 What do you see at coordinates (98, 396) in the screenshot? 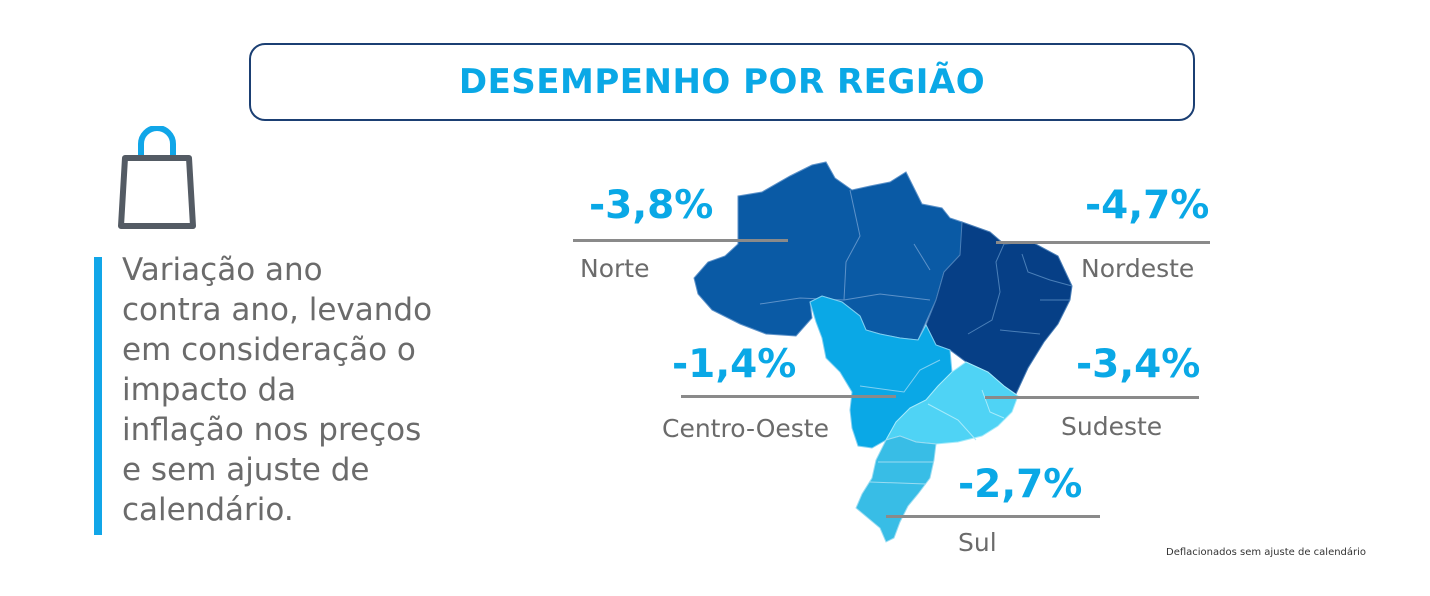
I see `accent-bar` at bounding box center [98, 396].